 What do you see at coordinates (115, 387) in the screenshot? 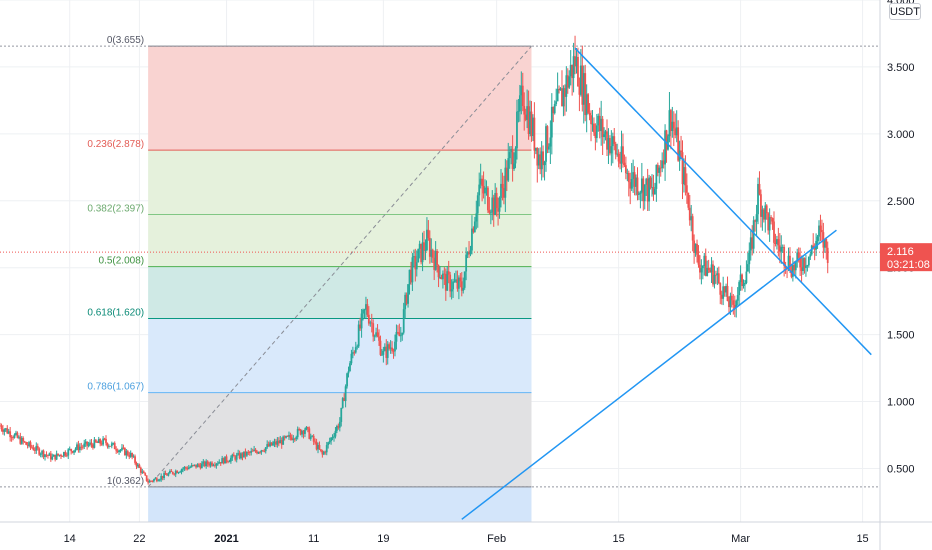
I see `fib-level-label: 0.786(1.067)` at bounding box center [115, 387].